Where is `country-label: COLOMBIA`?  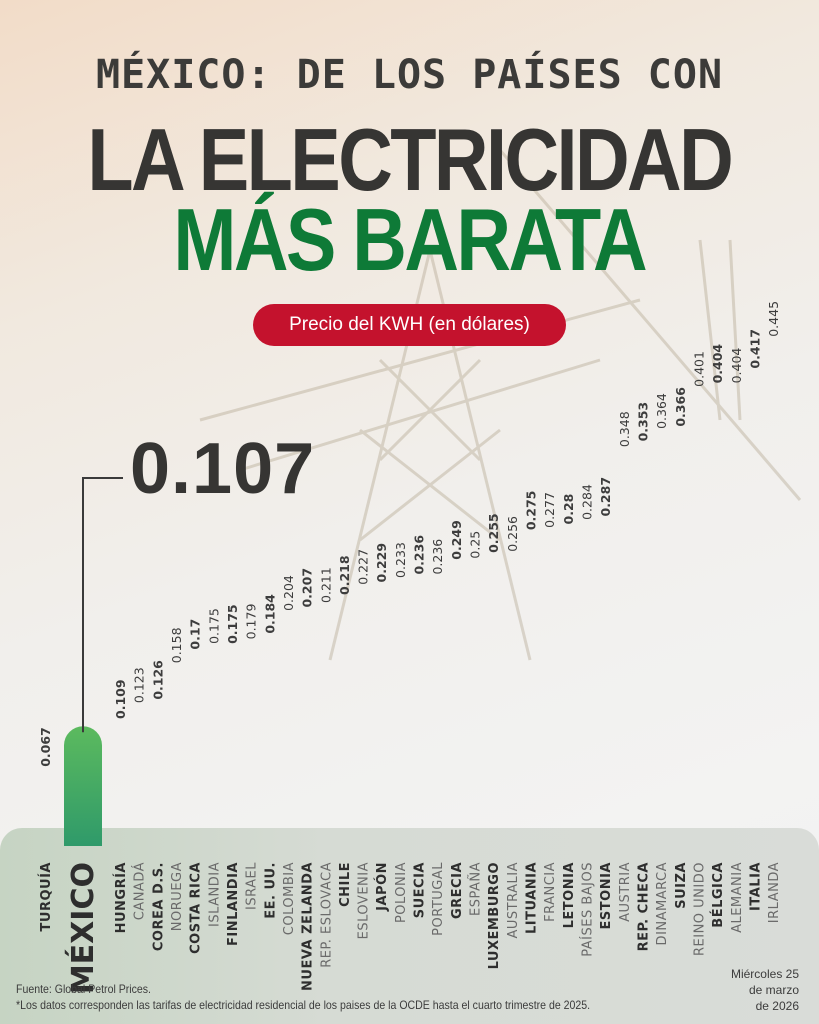 country-label: COLOMBIA is located at coordinates (289, 898).